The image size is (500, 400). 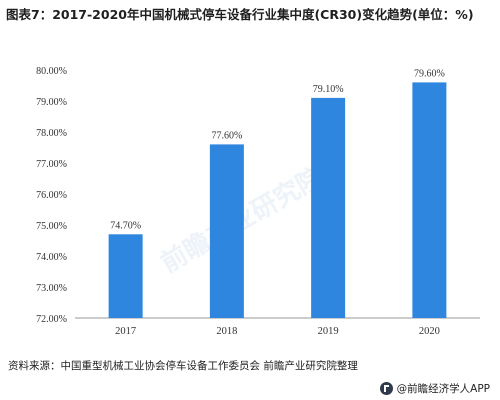 What do you see at coordinates (51, 257) in the screenshot?
I see `y-tick-label: 74.00%` at bounding box center [51, 257].